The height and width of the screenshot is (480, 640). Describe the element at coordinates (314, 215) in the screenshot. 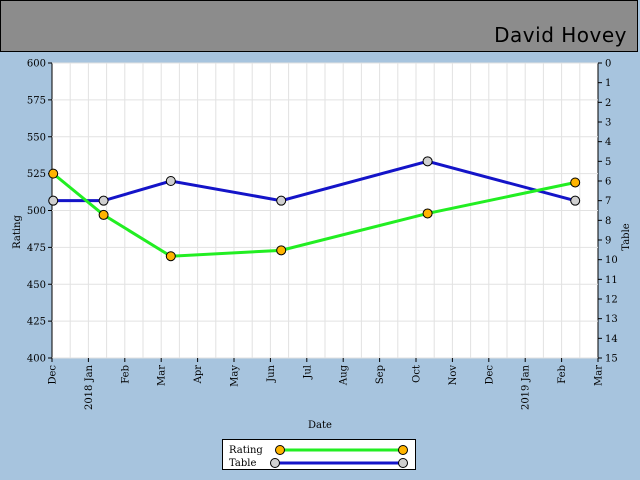

I see `series-line-rating` at that location.